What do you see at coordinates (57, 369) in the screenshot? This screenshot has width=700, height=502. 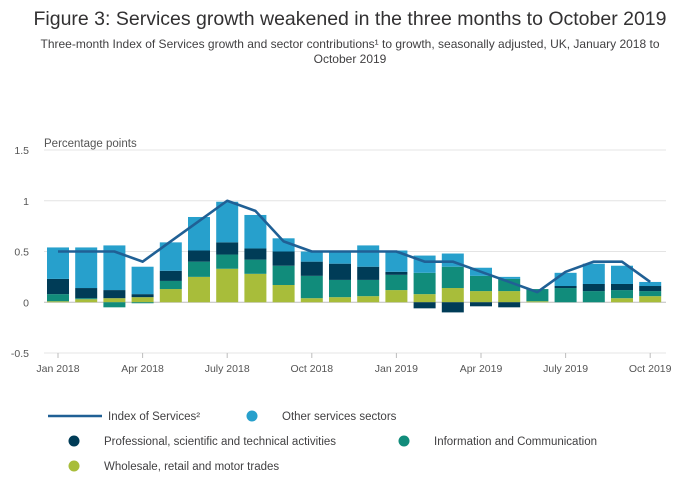 I see `x-tick-label: Jan 2018` at bounding box center [57, 369].